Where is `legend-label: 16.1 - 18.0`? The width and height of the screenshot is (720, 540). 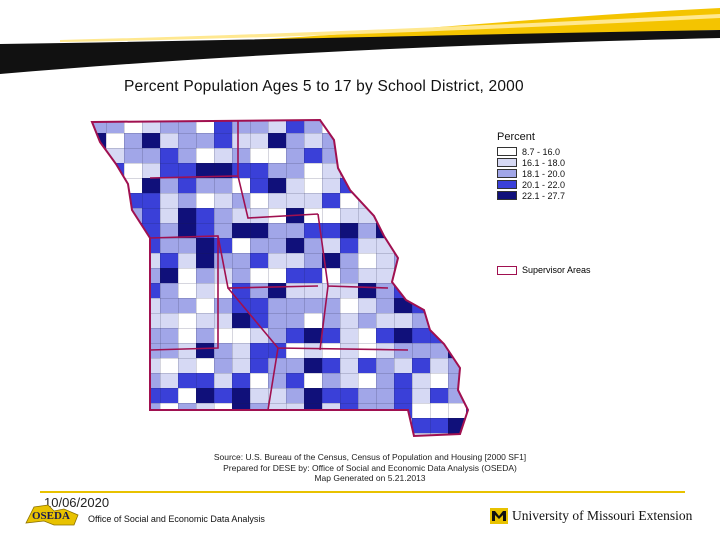 legend-label: 16.1 - 18.0 is located at coordinates (544, 162).